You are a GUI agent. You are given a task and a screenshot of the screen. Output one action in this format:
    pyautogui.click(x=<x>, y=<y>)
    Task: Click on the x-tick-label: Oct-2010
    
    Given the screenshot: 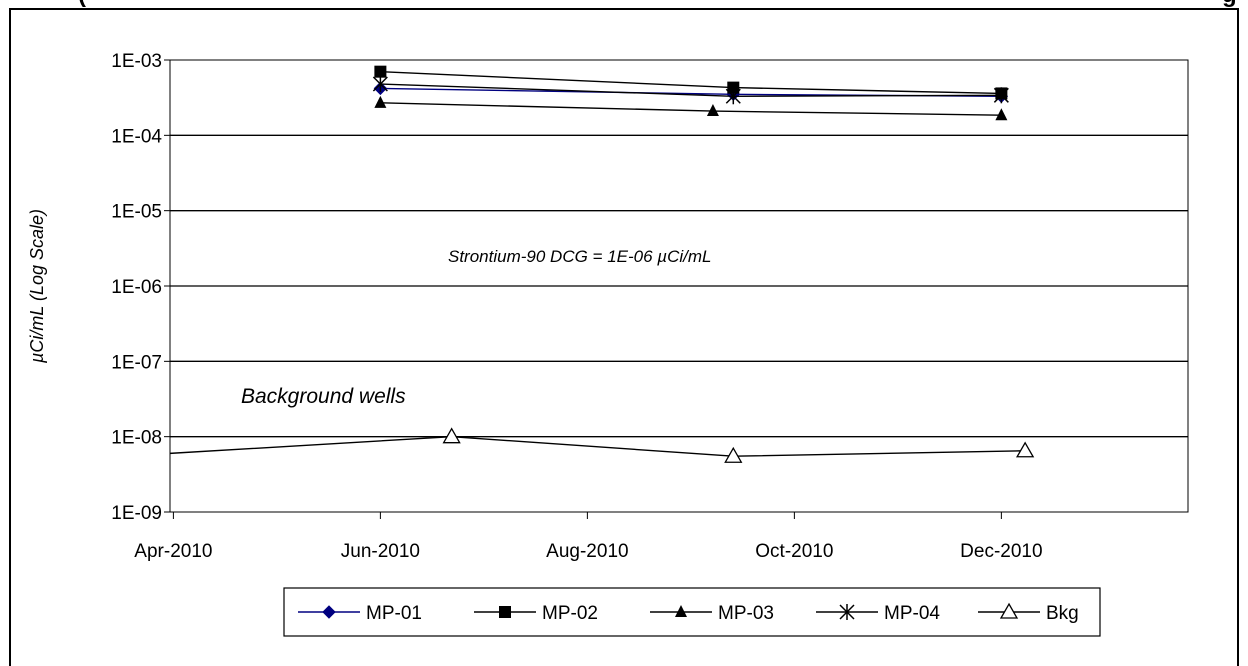 What is the action you would take?
    pyautogui.click(x=794, y=551)
    